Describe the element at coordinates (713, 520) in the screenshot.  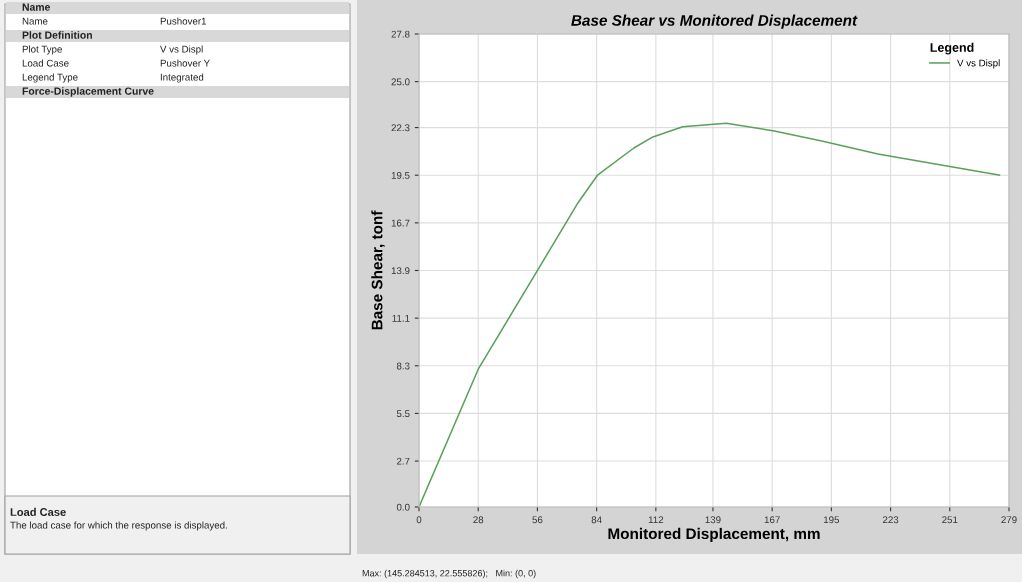
I see `x-tick-label: 139` at that location.